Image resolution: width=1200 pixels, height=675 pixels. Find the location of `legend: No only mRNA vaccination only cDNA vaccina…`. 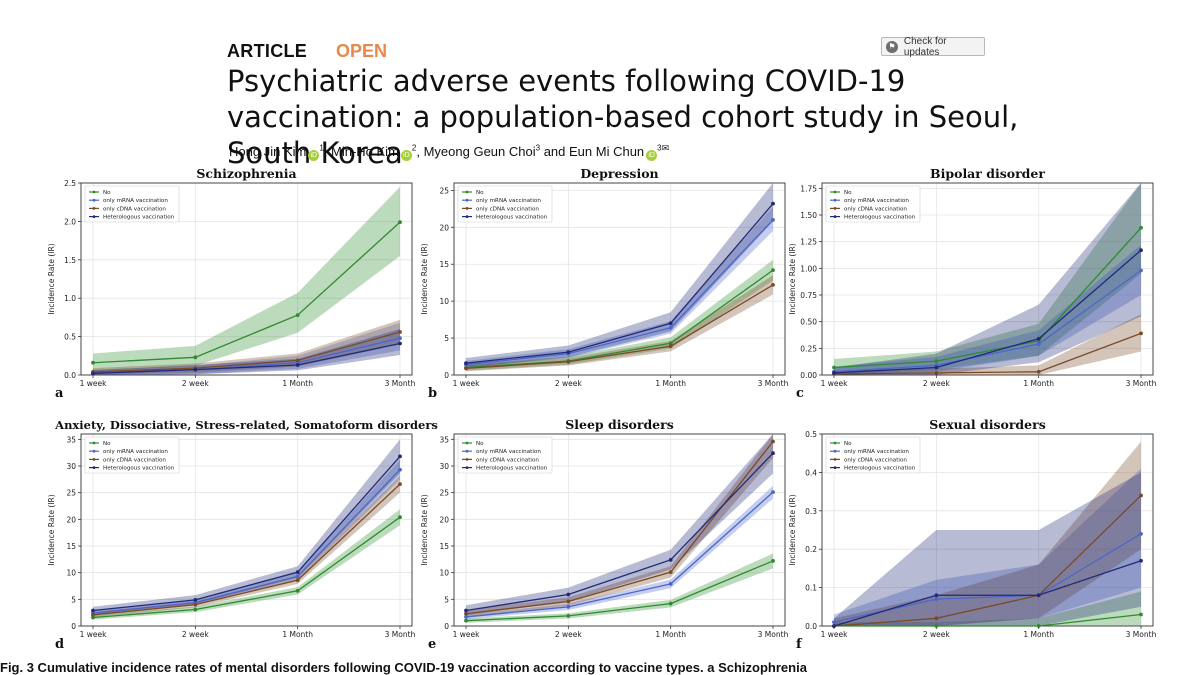

legend: No only mRNA vaccination only cDNA vaccina… is located at coordinates (505, 455).